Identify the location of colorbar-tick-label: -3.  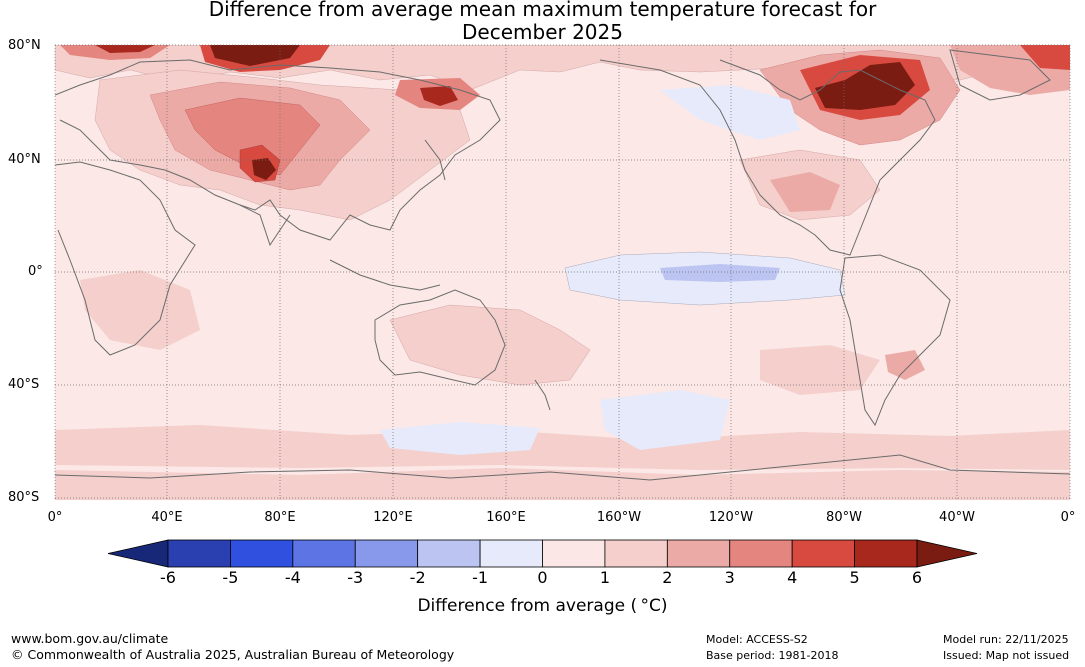
(355, 577).